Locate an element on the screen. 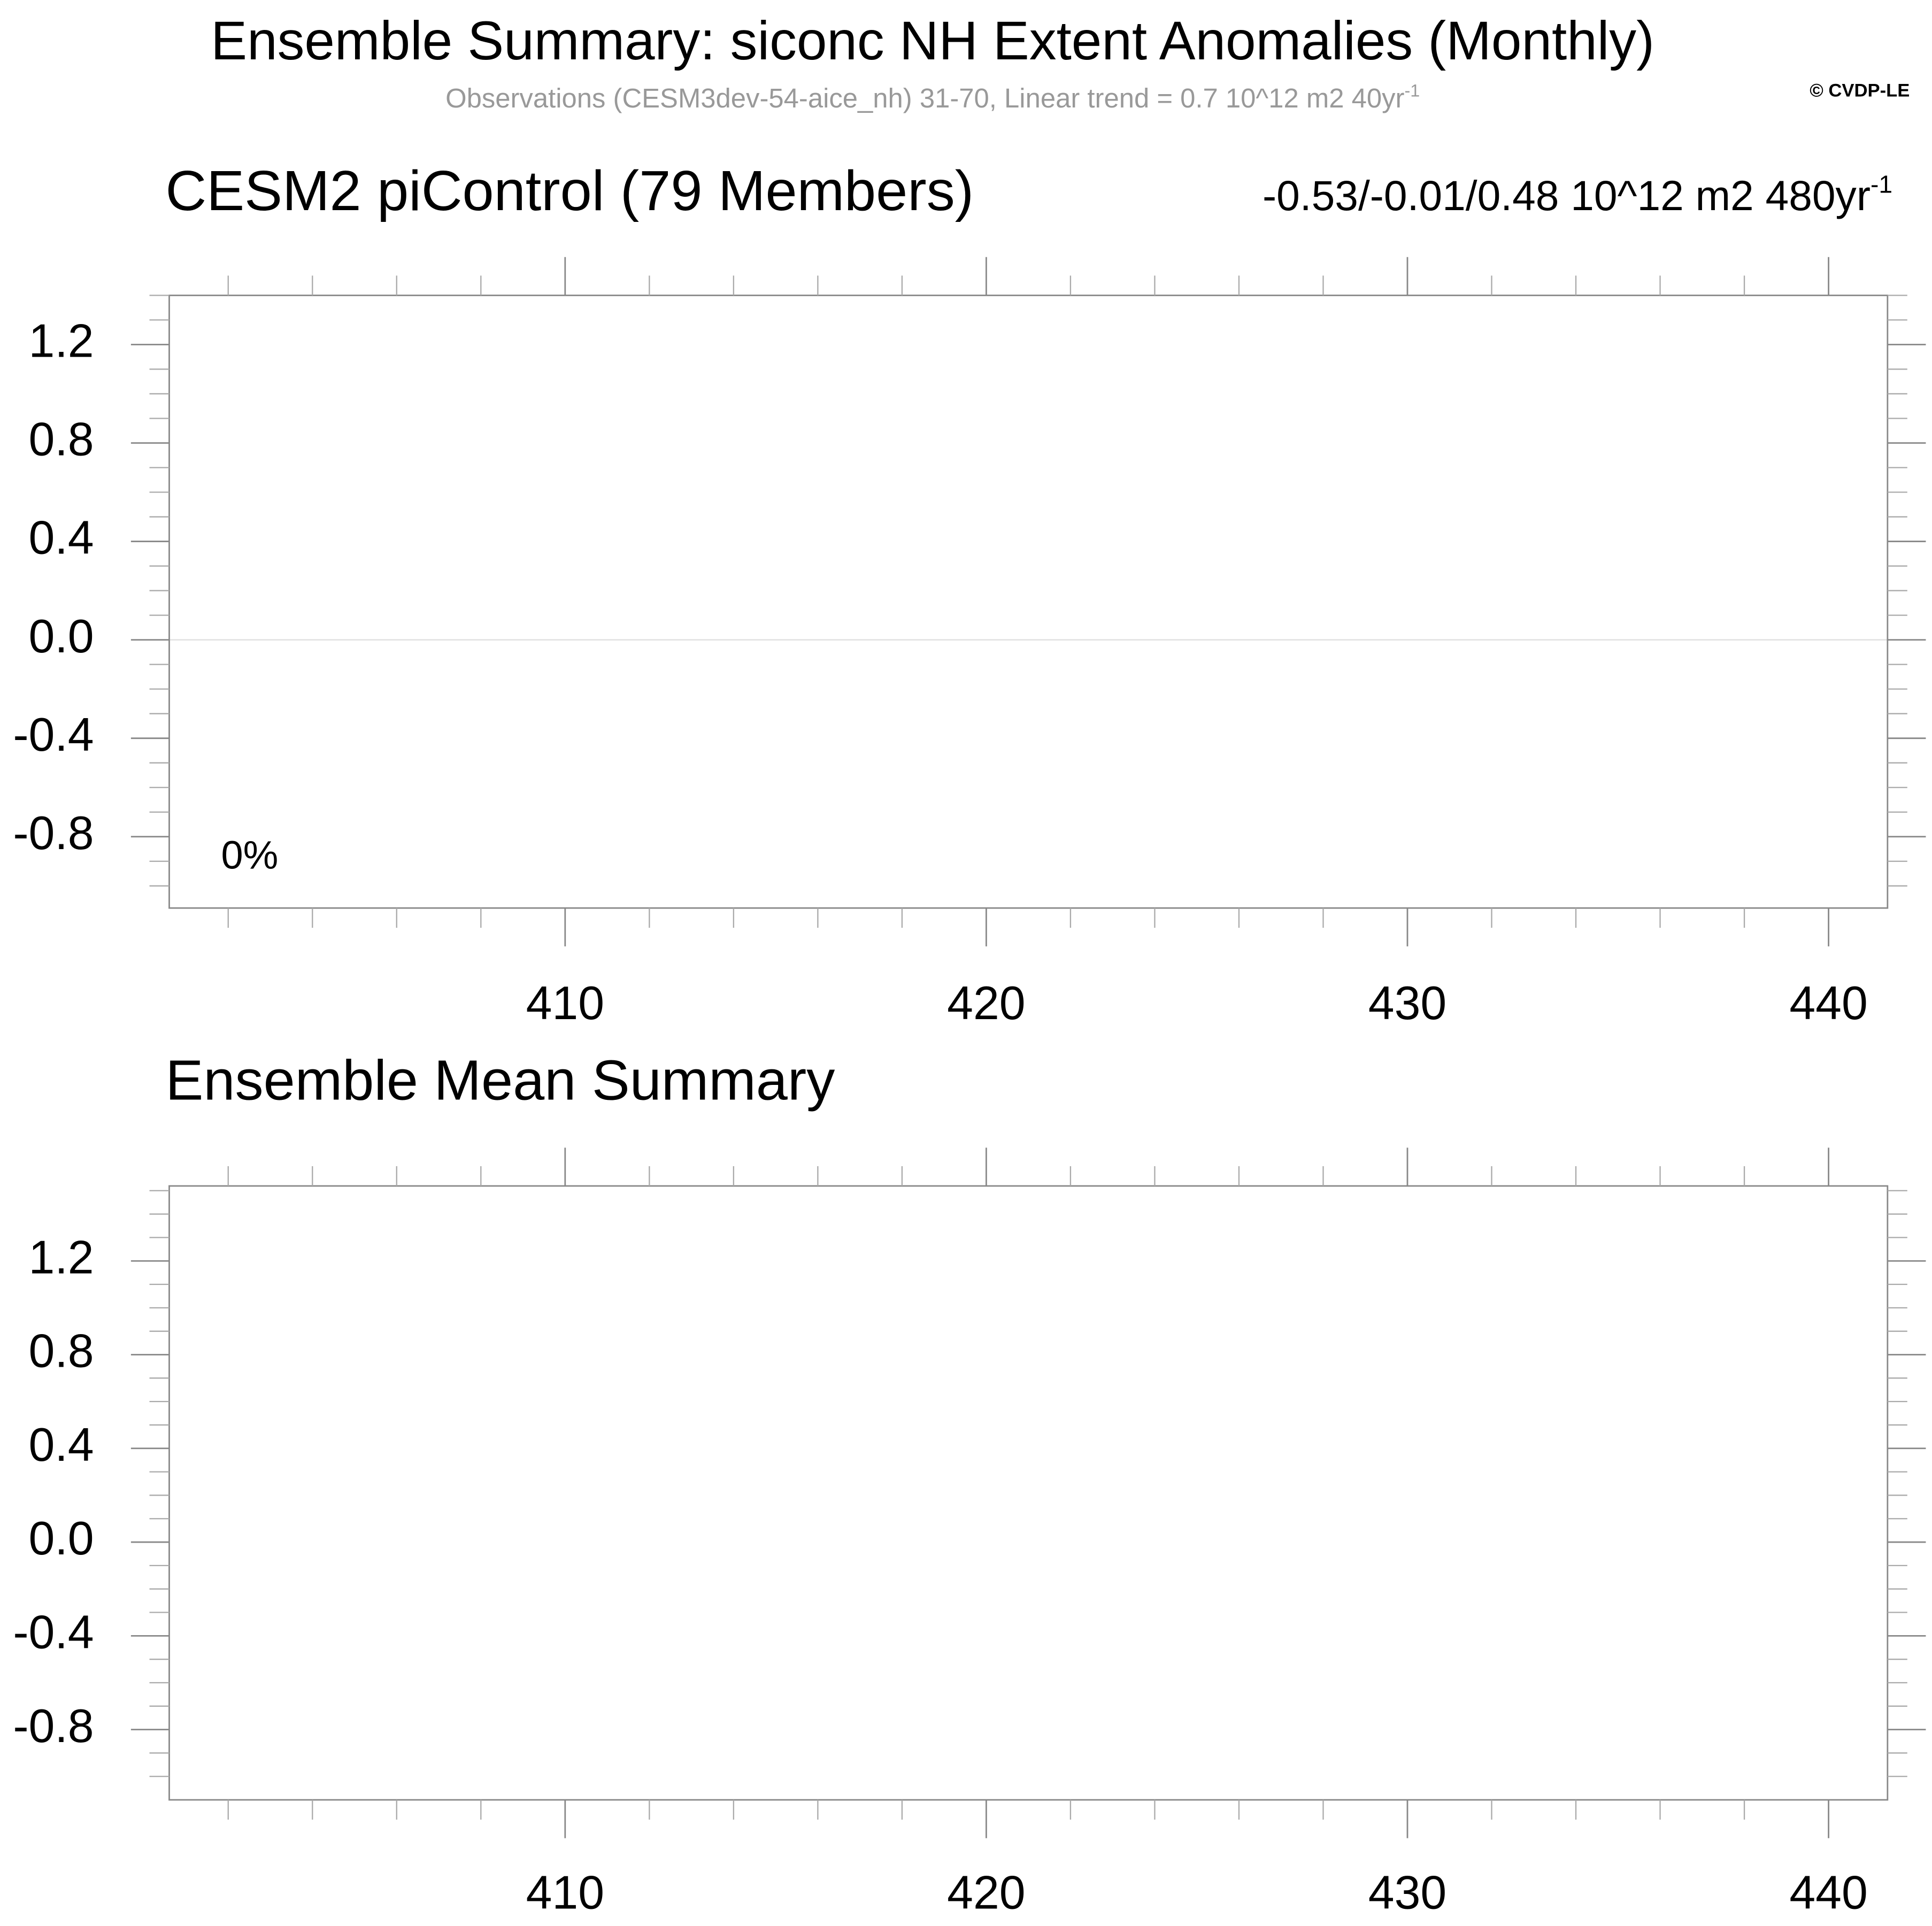 This screenshot has width=1932, height=1926. subtitle-superscript: -1 is located at coordinates (1412, 90).